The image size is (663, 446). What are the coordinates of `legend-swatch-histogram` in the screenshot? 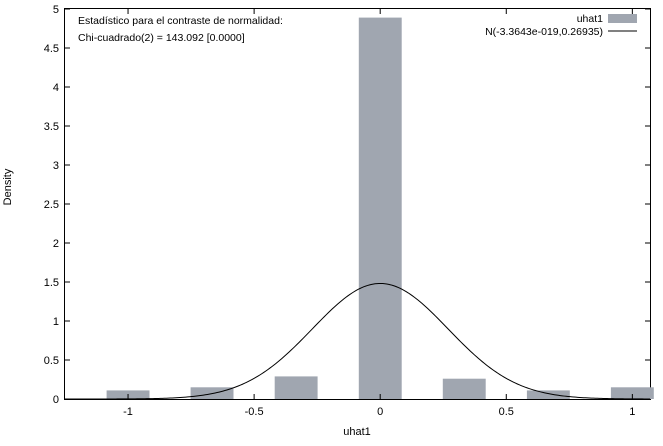 It's located at (622, 18).